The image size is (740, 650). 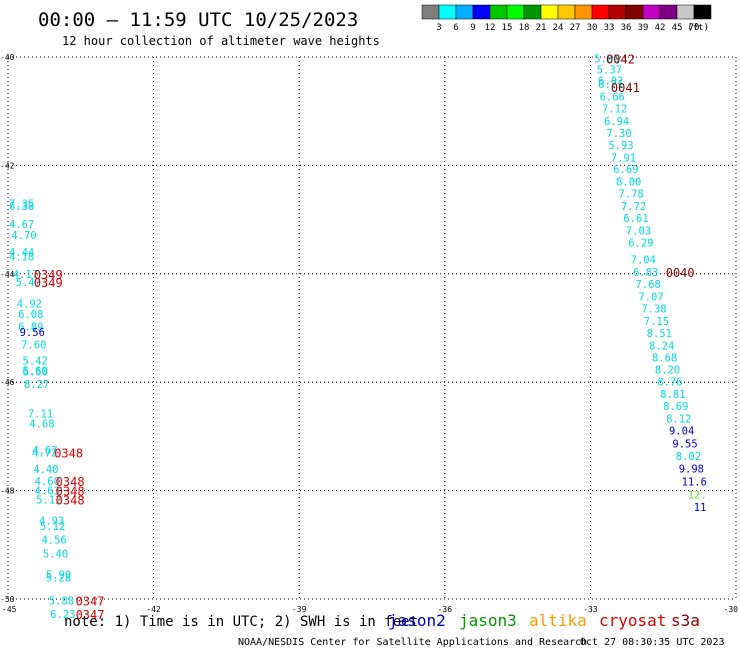 I want to click on pass-time-label: 0042, so click(x=620, y=60).